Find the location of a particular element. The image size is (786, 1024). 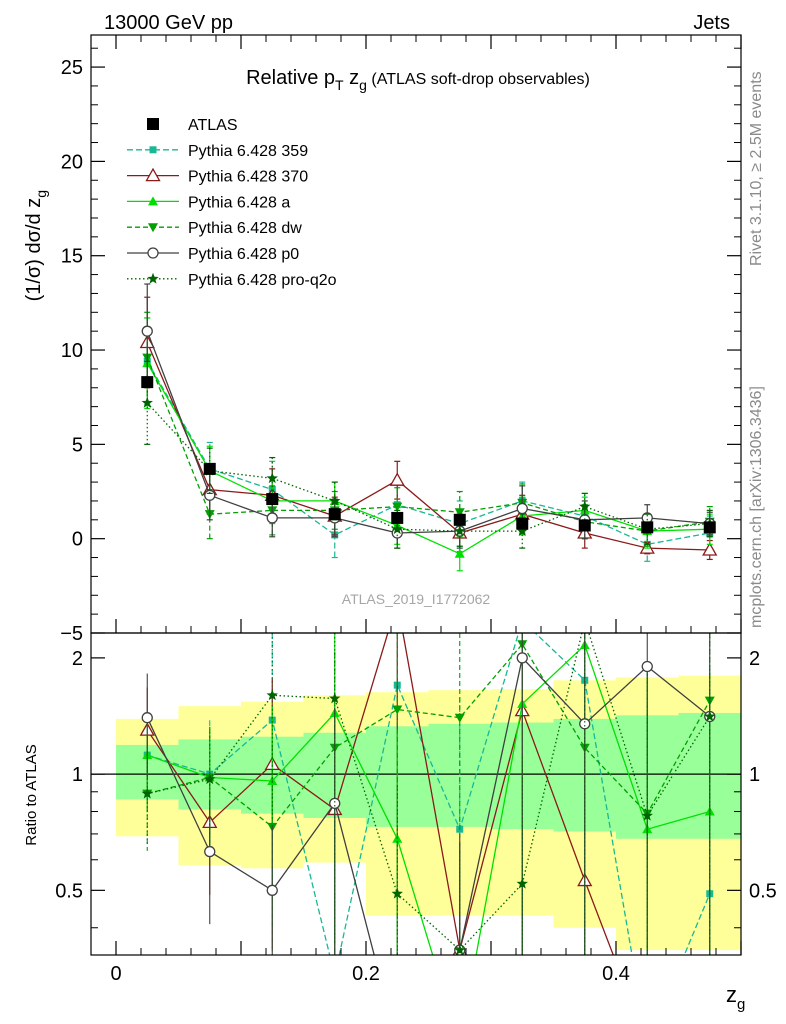

y-tick-label: 5 is located at coordinates (77, 445).